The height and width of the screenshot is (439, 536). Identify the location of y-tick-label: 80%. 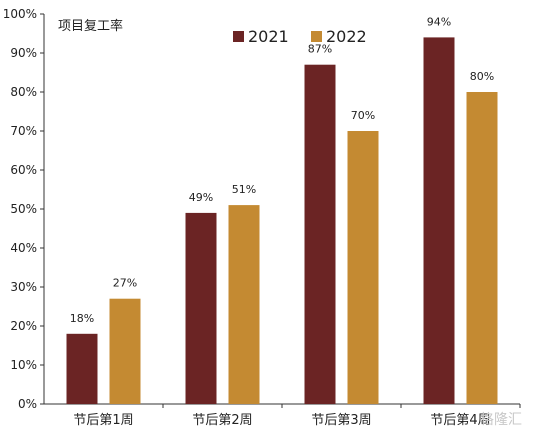
(23, 92).